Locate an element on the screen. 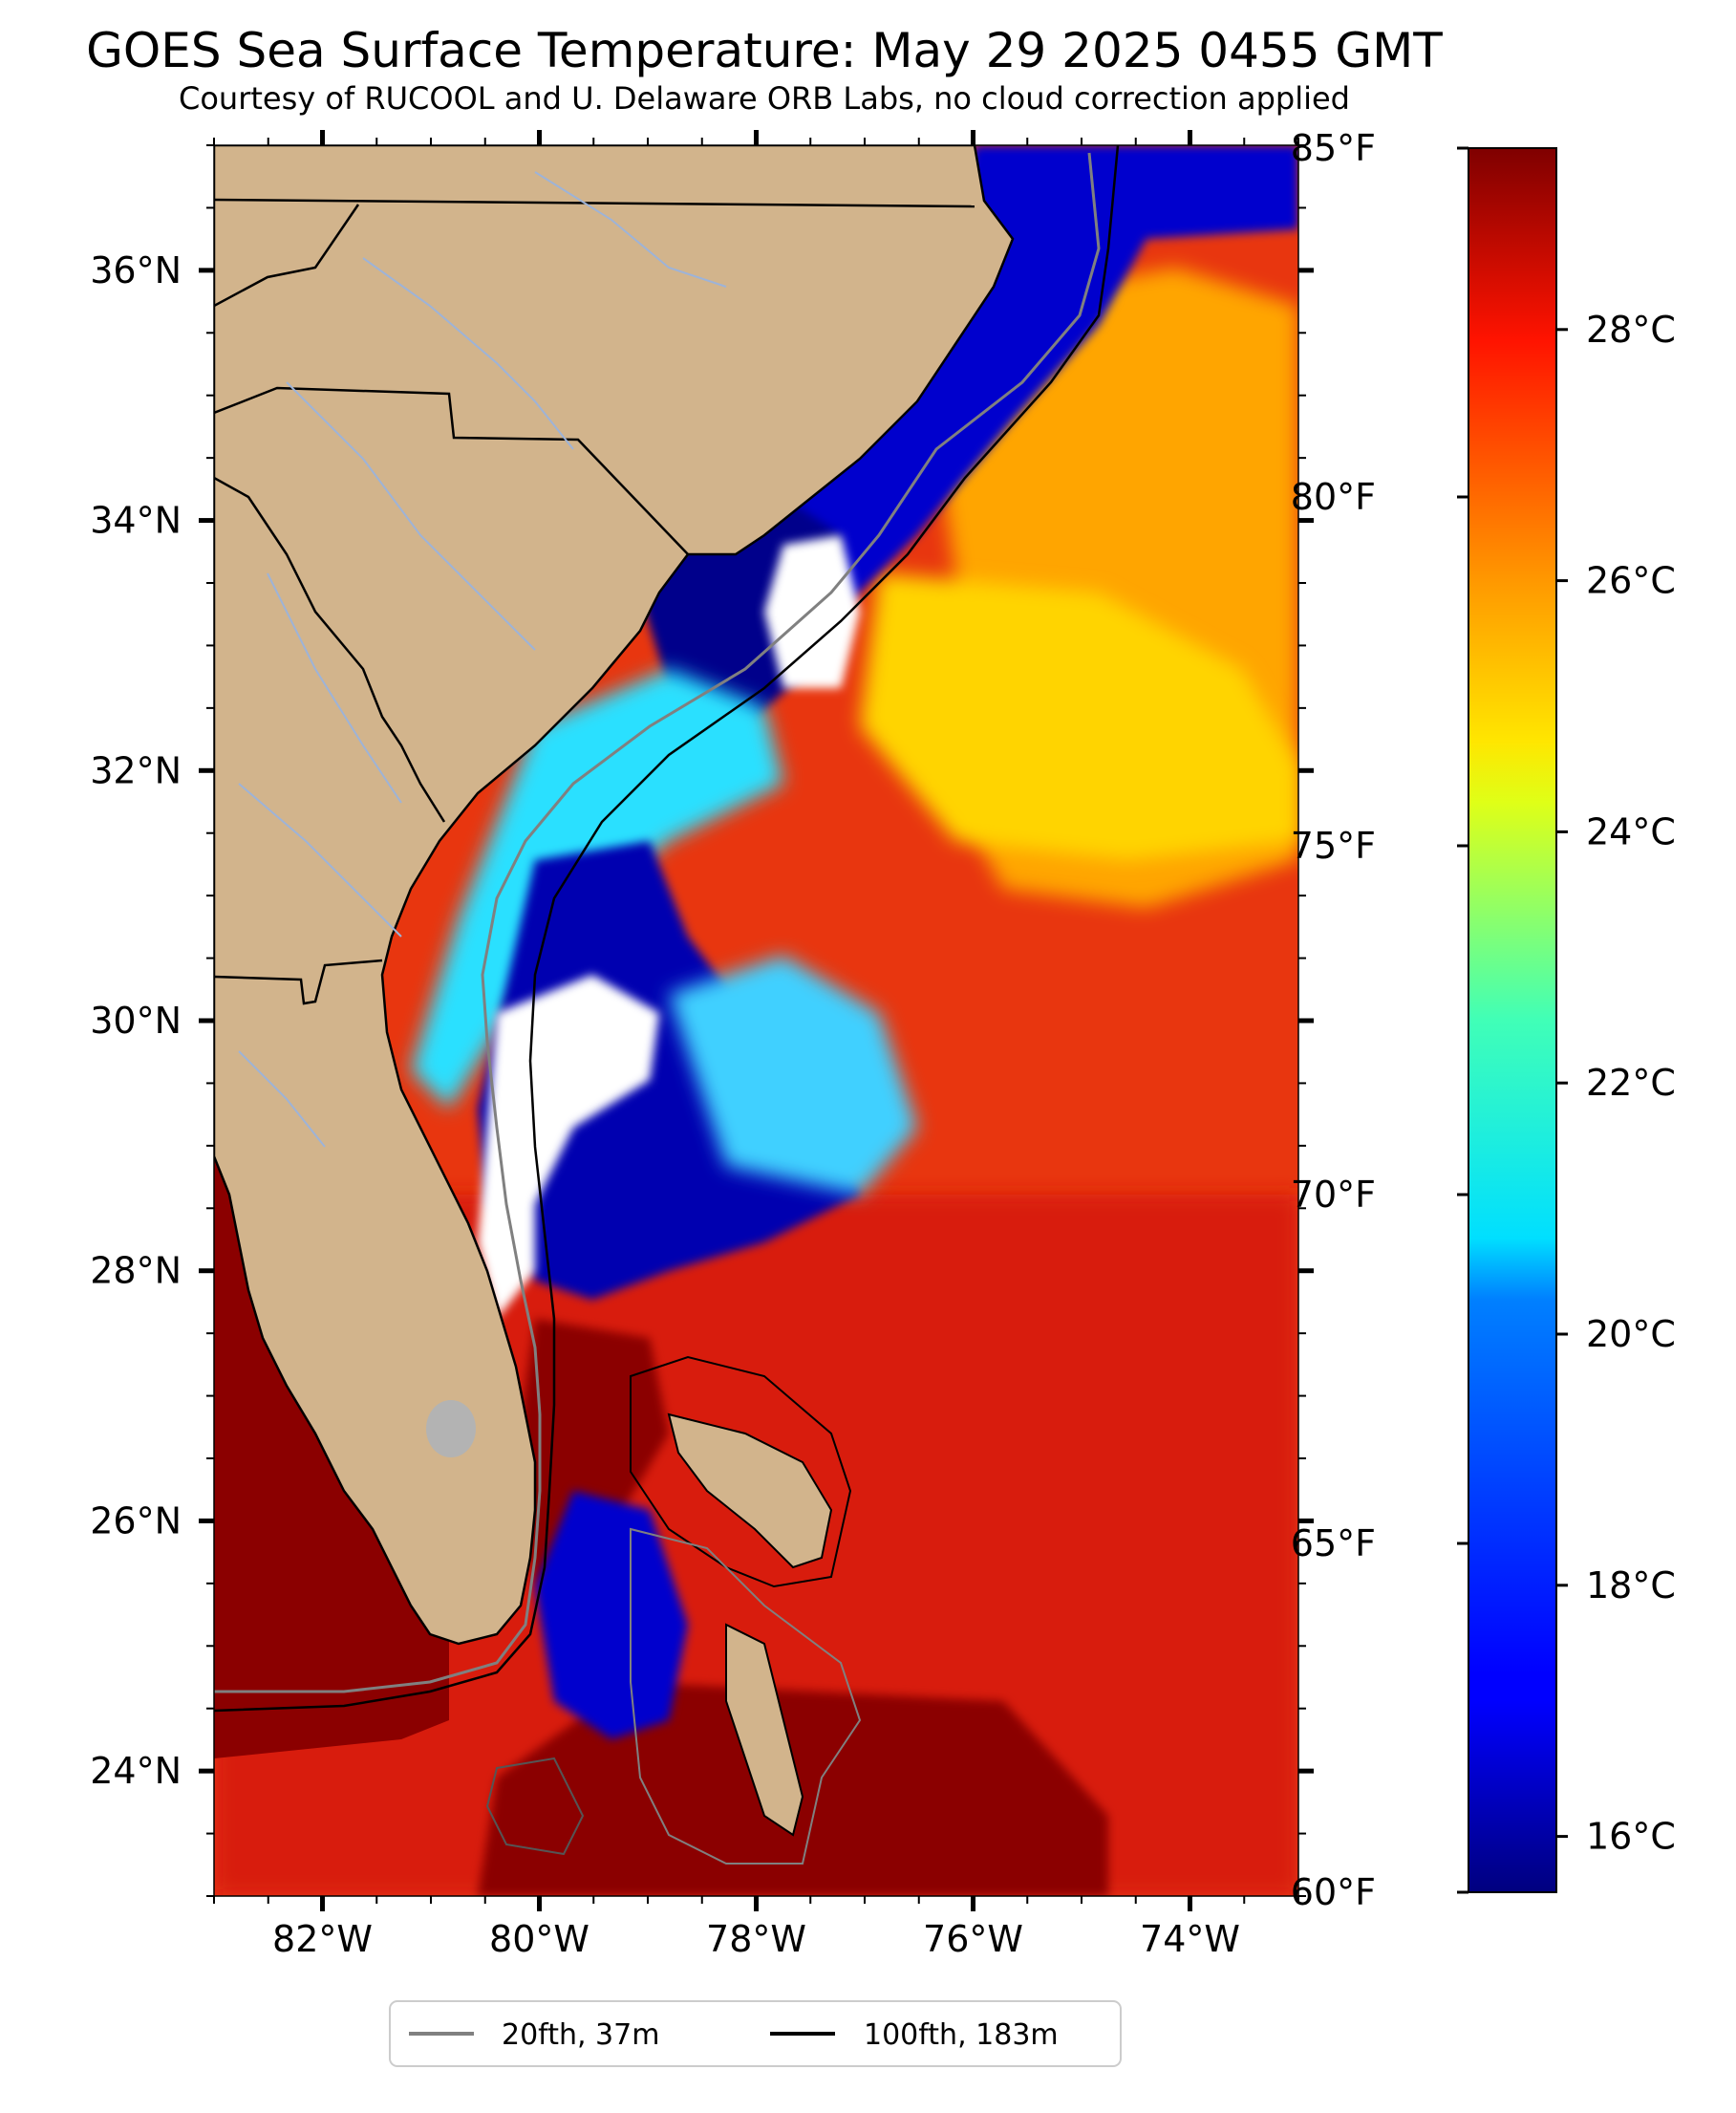 Image resolution: width=1736 pixels, height=2113 pixels. state-border-va-nc is located at coordinates (594, 203).